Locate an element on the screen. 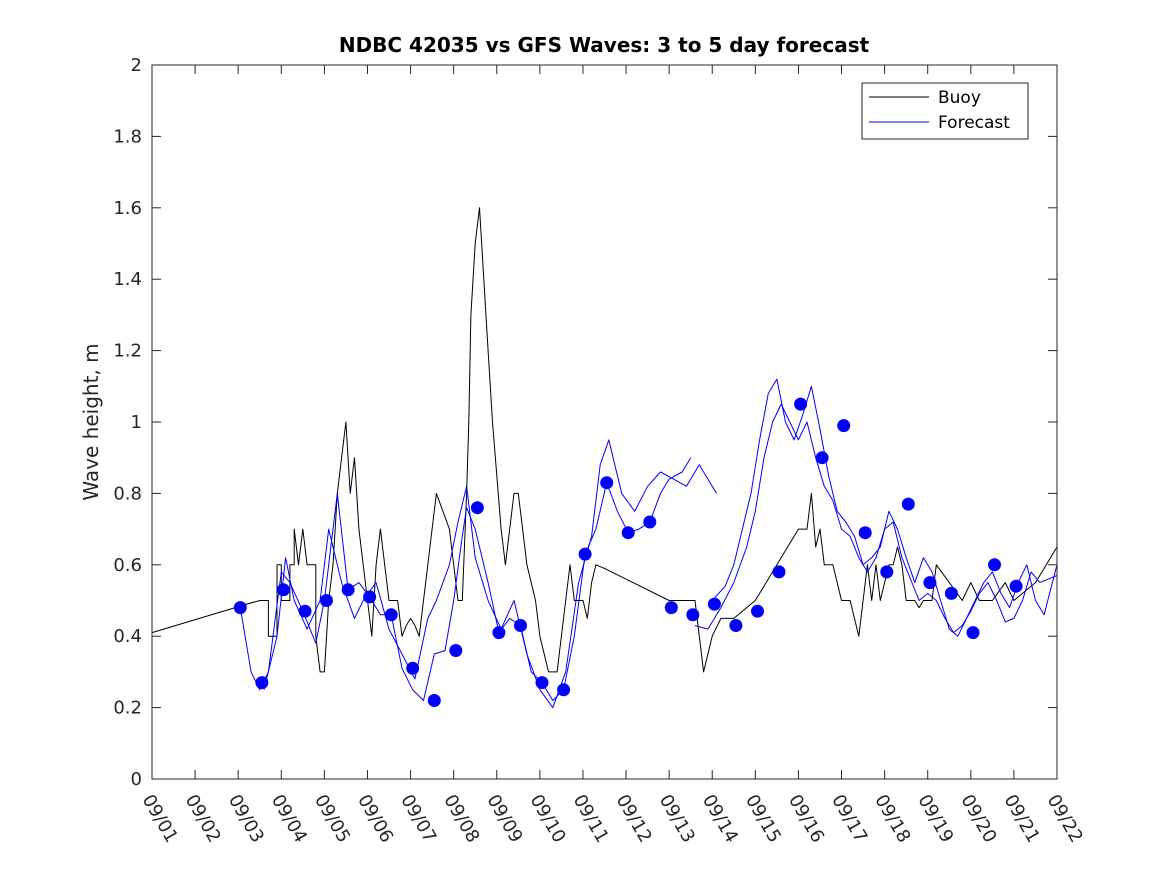  legend-label-buoy: Buoy is located at coordinates (959, 98).